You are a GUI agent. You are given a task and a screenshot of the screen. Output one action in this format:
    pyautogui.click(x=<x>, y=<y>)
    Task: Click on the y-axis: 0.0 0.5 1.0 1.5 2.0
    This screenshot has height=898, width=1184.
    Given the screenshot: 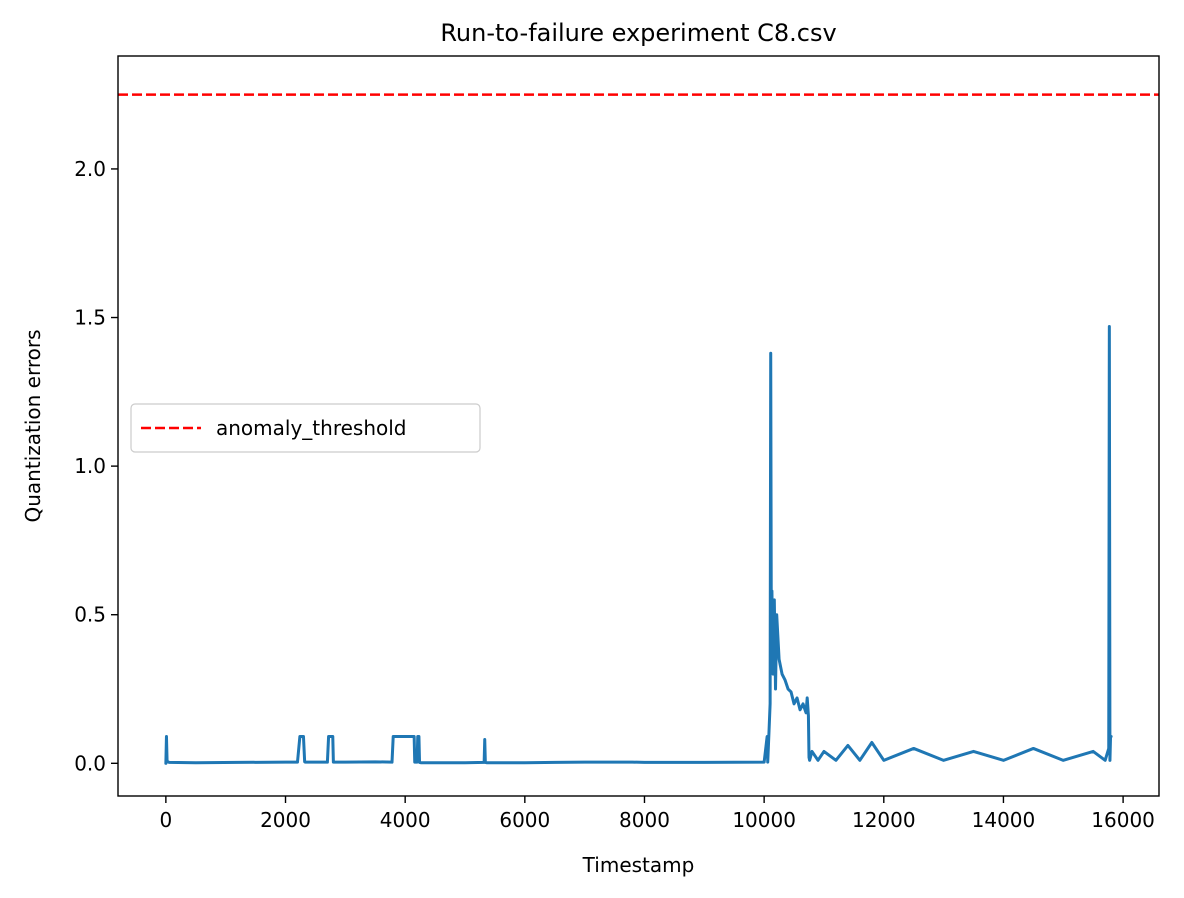 What is the action you would take?
    pyautogui.click(x=96, y=466)
    